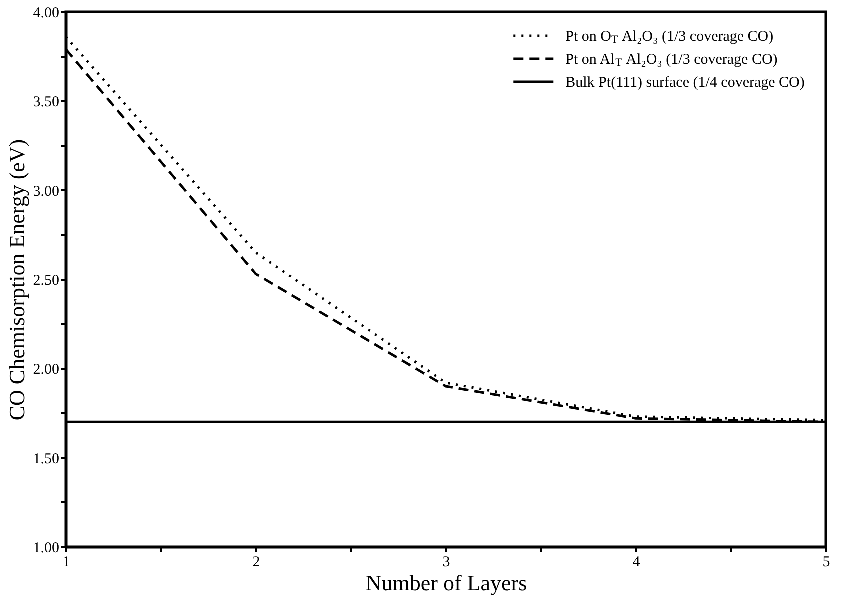  I want to click on x-tick-label: 3, so click(446, 562).